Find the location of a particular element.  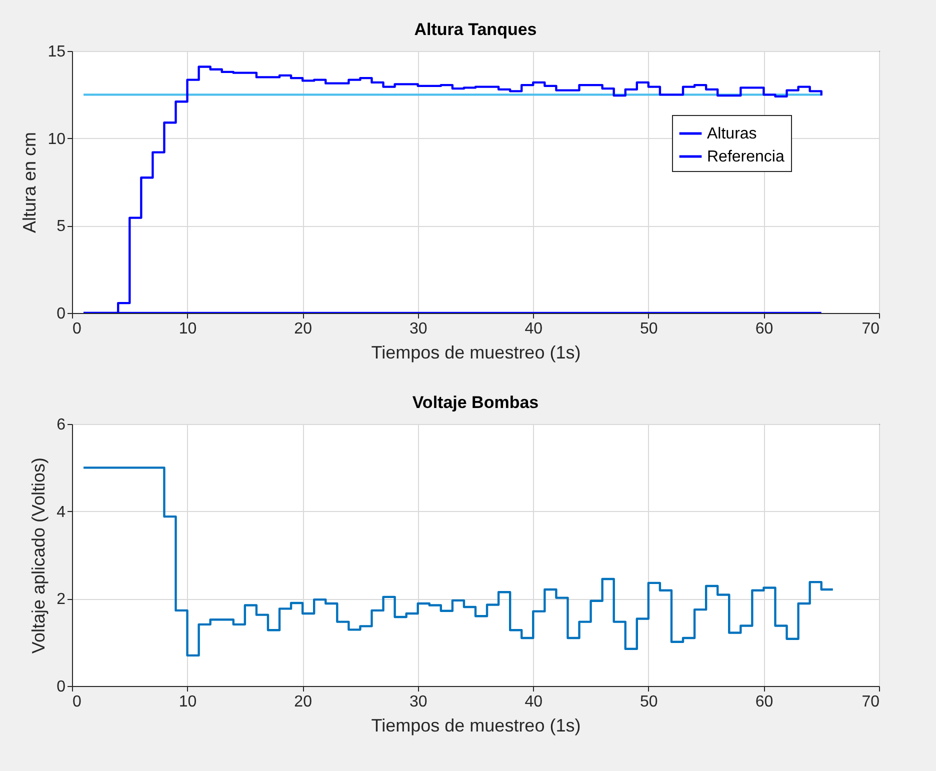

y-tick-label: 10 is located at coordinates (57, 139).